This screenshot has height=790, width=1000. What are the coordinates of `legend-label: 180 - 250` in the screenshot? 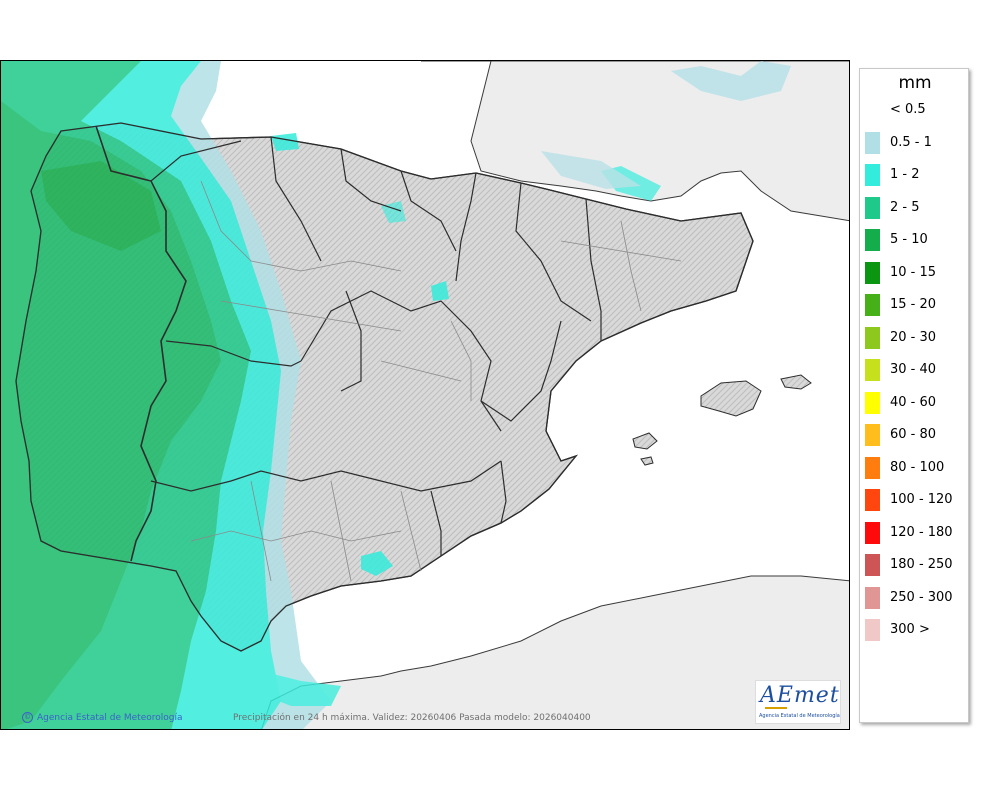 It's located at (921, 564).